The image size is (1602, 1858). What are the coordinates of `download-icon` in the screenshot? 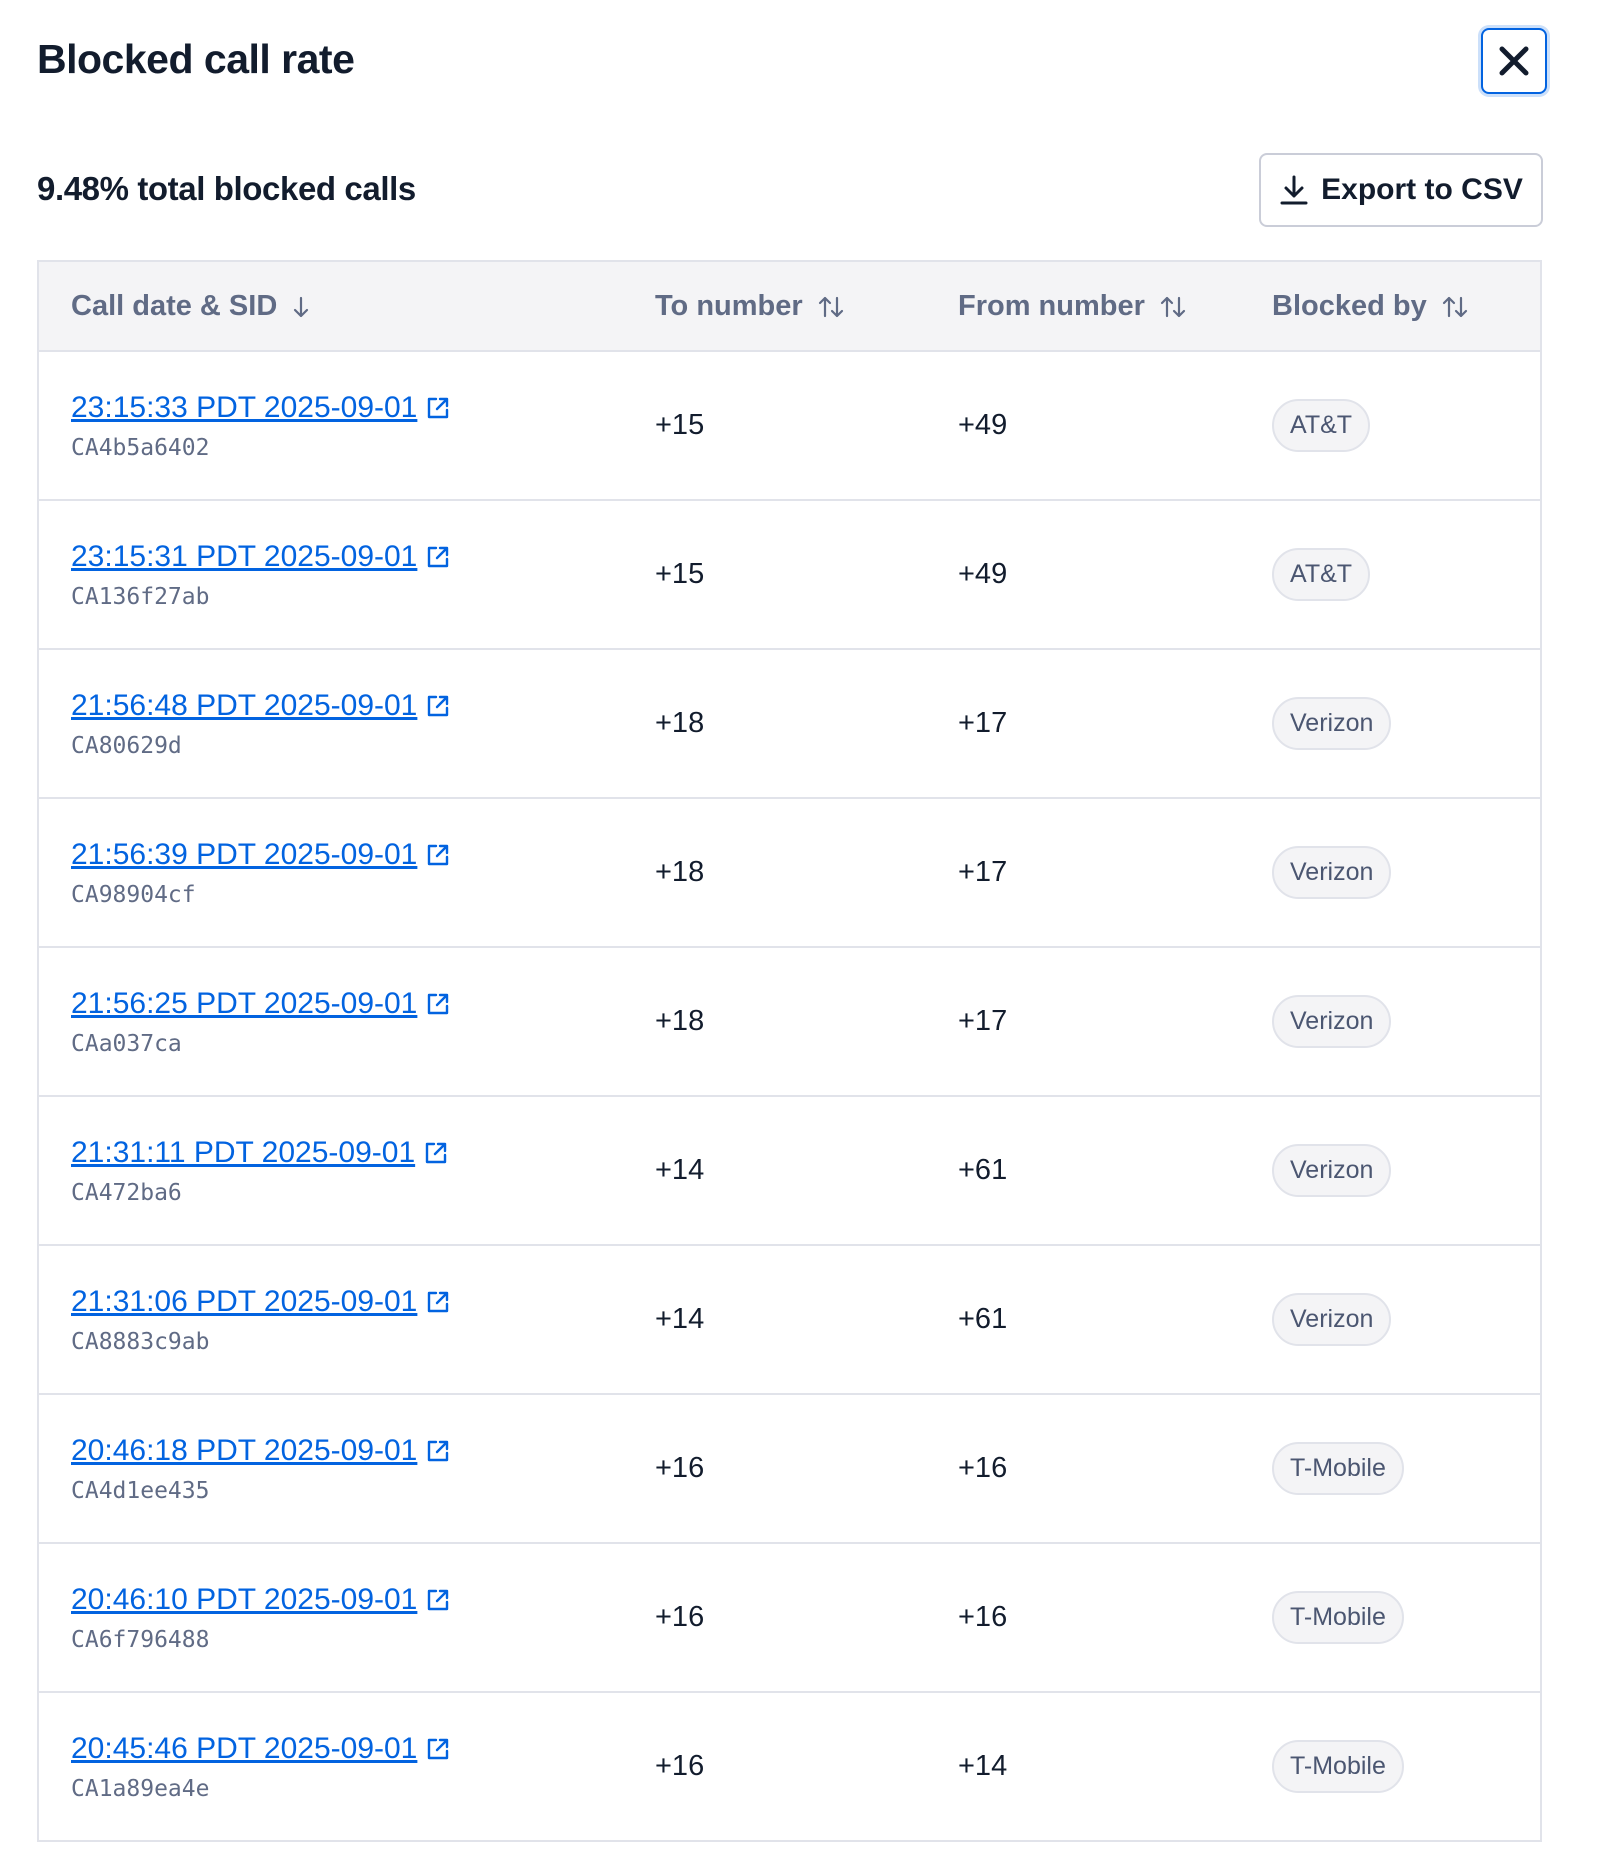 It's located at (1294, 190).